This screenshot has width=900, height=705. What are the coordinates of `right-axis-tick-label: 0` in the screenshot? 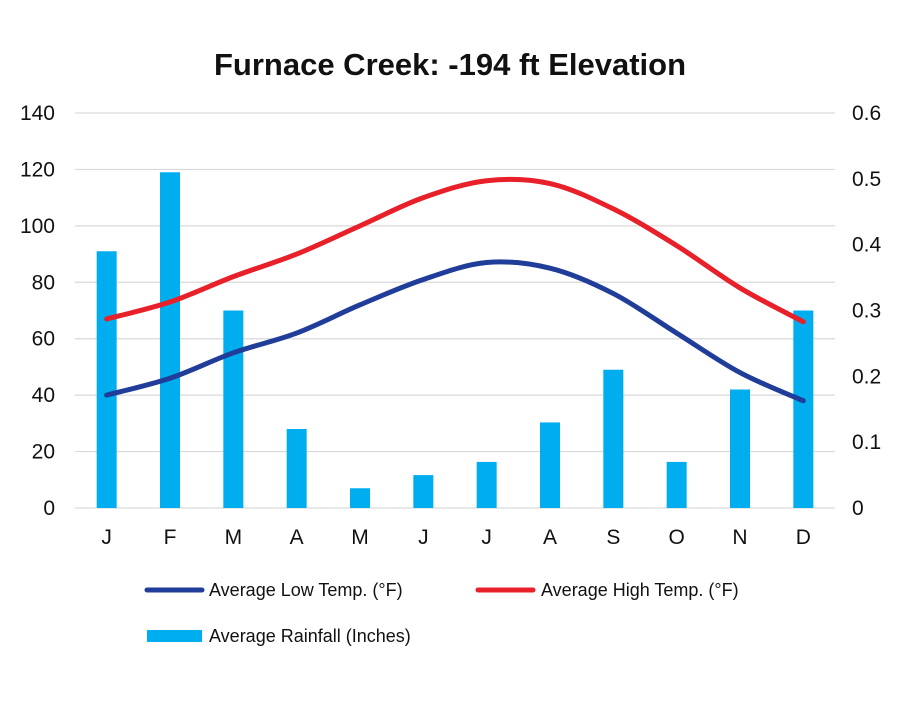 It's located at (858, 508).